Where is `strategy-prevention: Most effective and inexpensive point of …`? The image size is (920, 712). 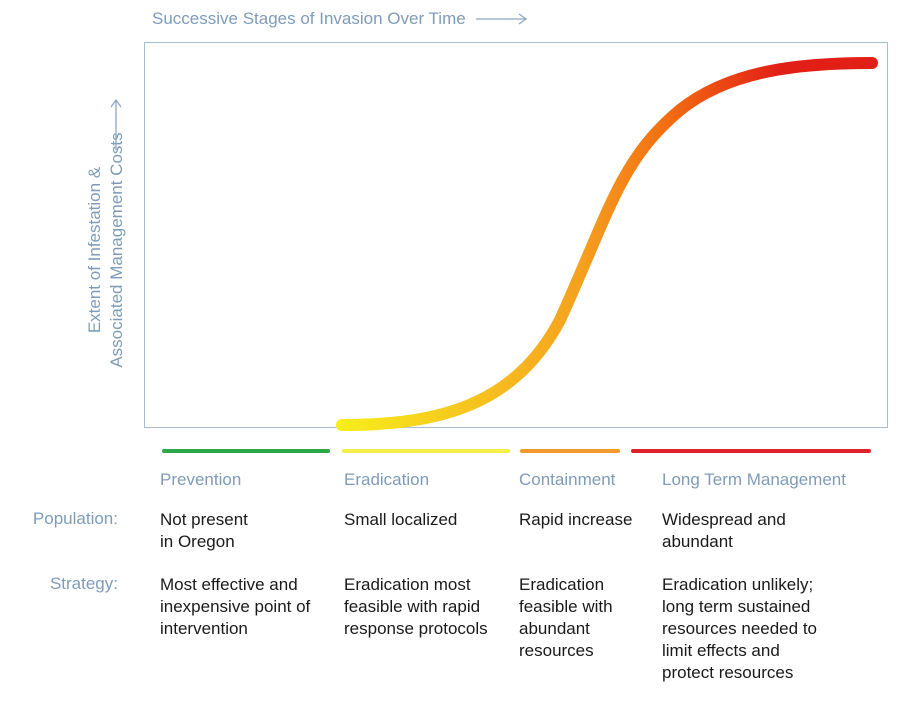 strategy-prevention: Most effective and inexpensive point of … is located at coordinates (235, 606).